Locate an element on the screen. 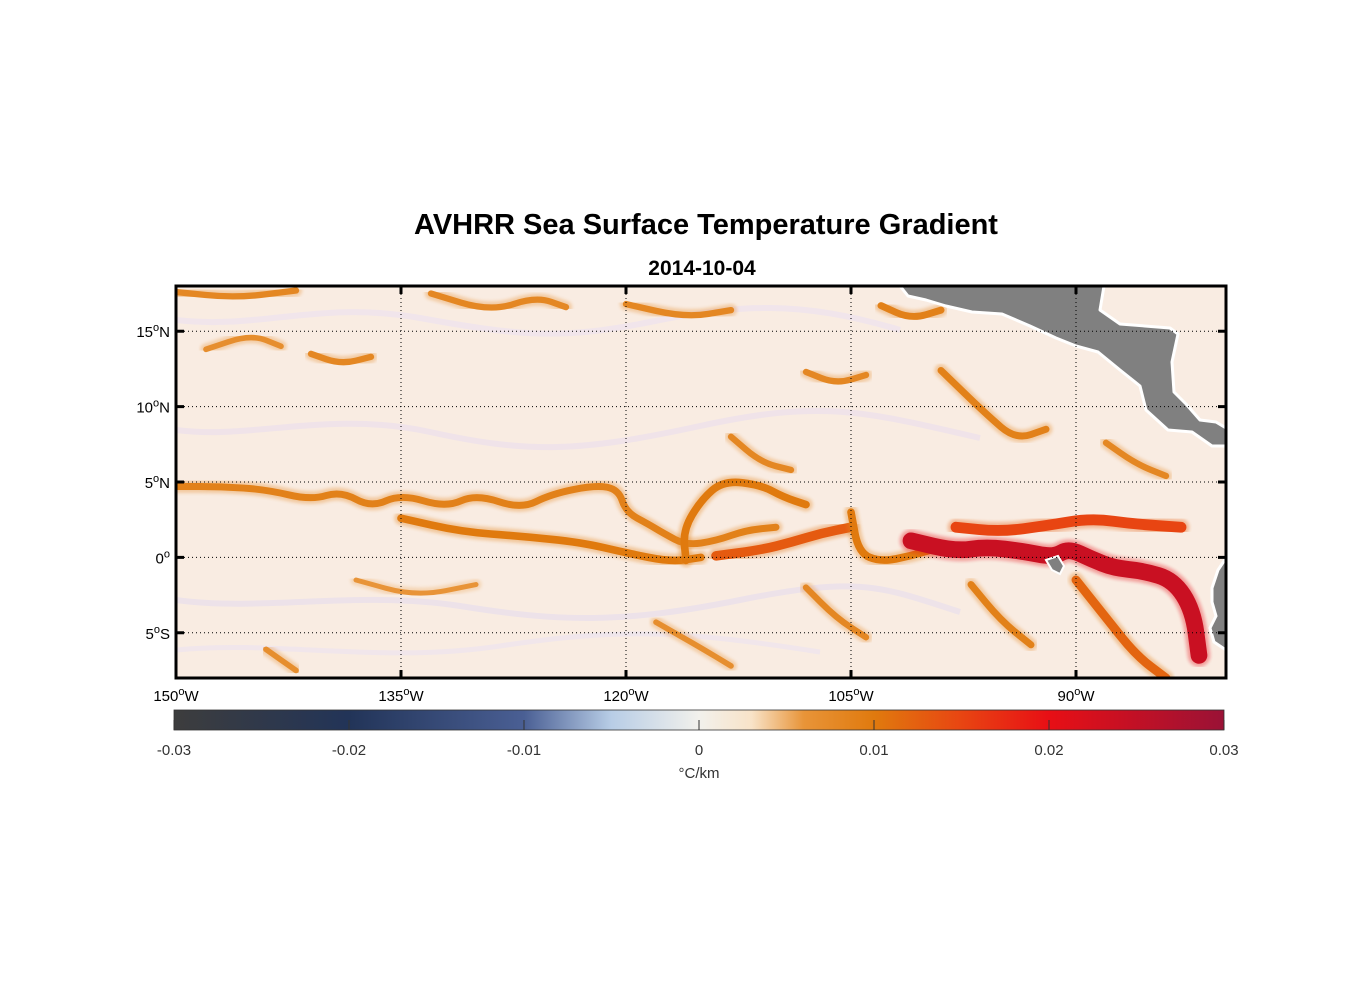 This screenshot has width=1356, height=1000. longitude-labels: 150oW 135oW 120oW 105oW 90oW is located at coordinates (624, 695).